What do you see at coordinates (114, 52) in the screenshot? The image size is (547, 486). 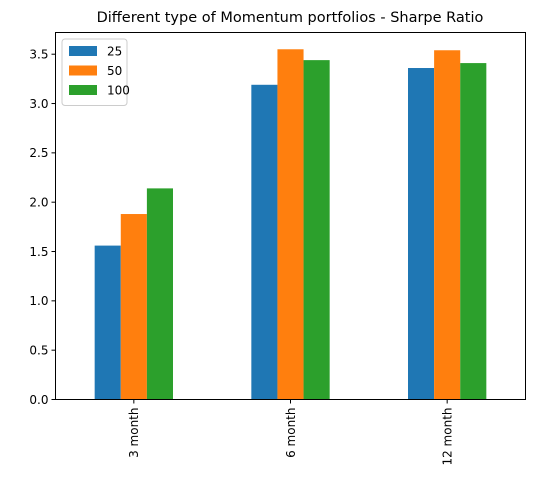 I see `legend-label-25: 25` at bounding box center [114, 52].